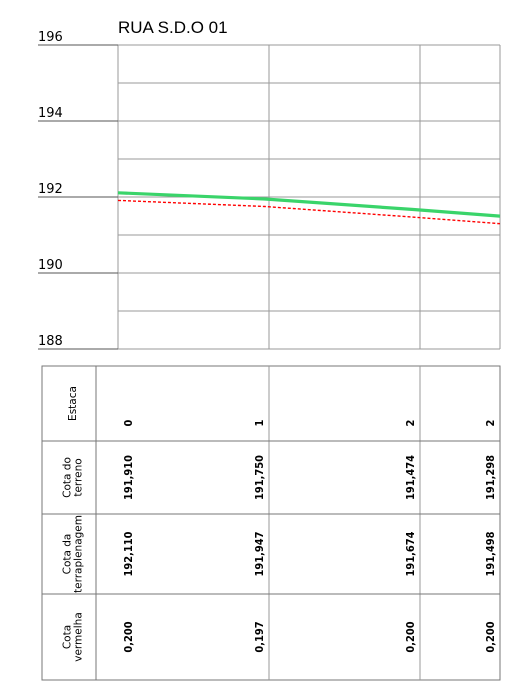 The height and width of the screenshot is (687, 511). I want to click on chart-title: RUA S.D.O 01, so click(173, 27).